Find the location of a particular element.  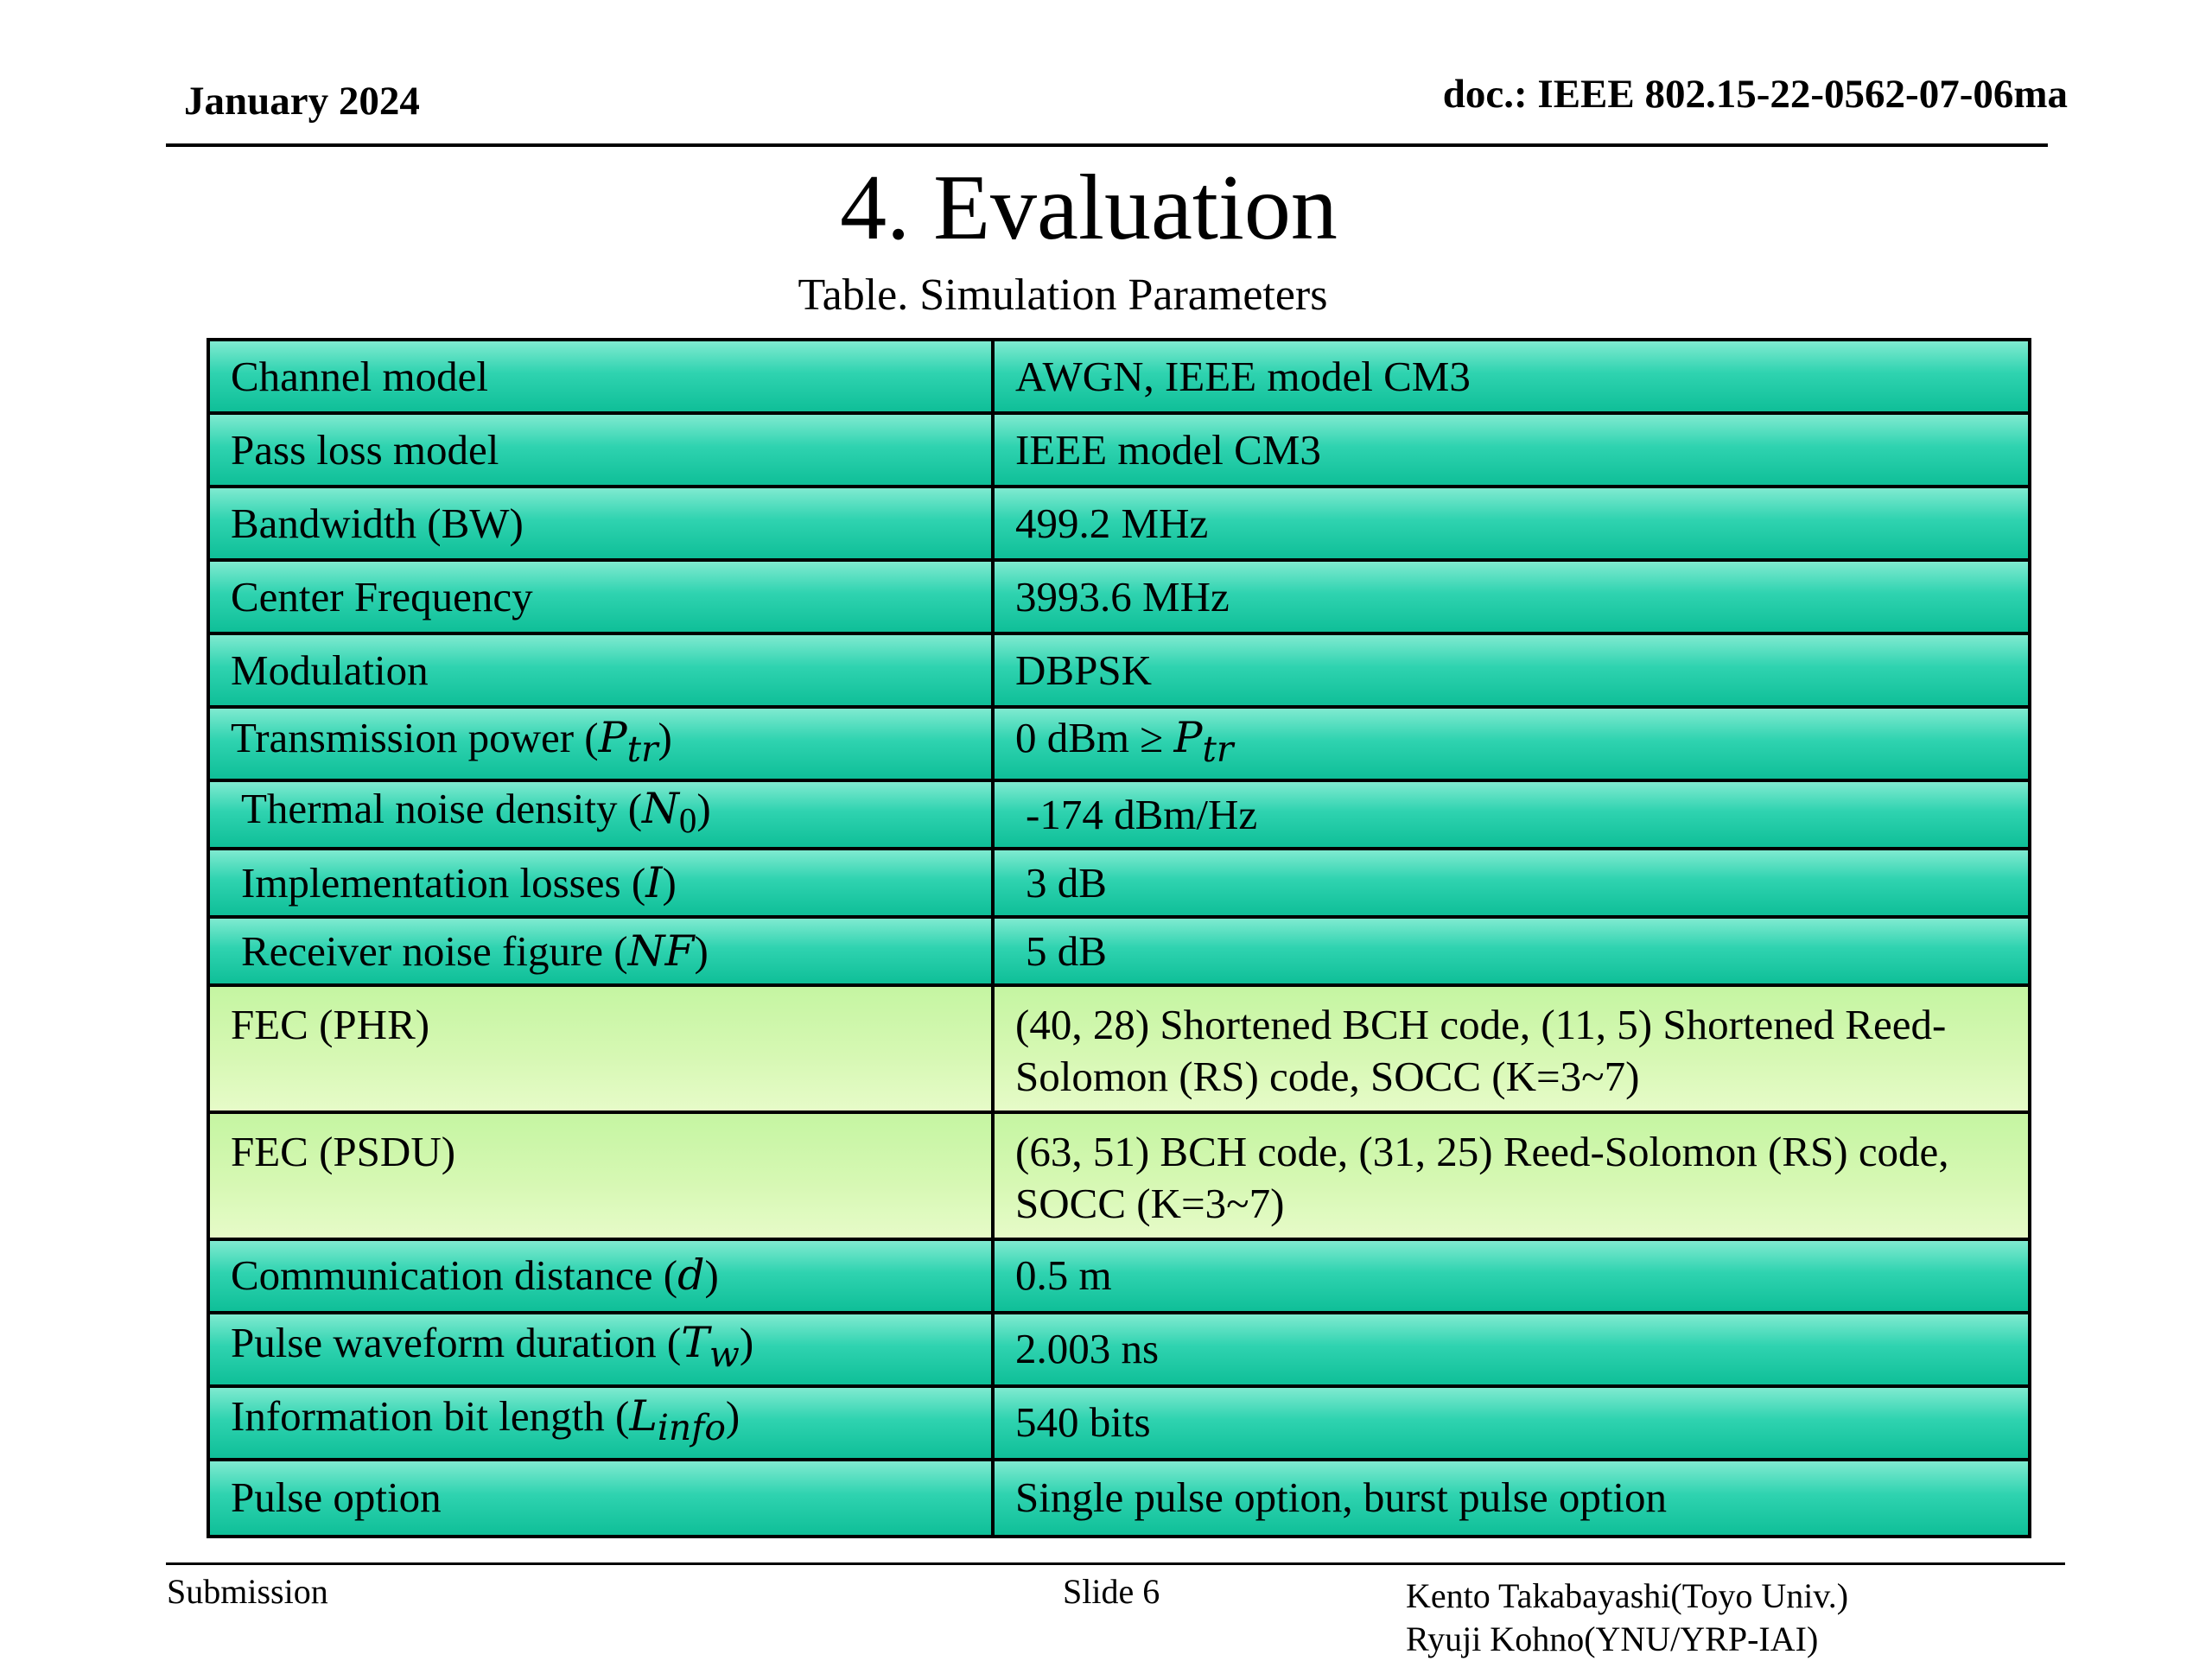

table-row: Receiver noise figure (NF) 5 dB is located at coordinates (1119, 951).